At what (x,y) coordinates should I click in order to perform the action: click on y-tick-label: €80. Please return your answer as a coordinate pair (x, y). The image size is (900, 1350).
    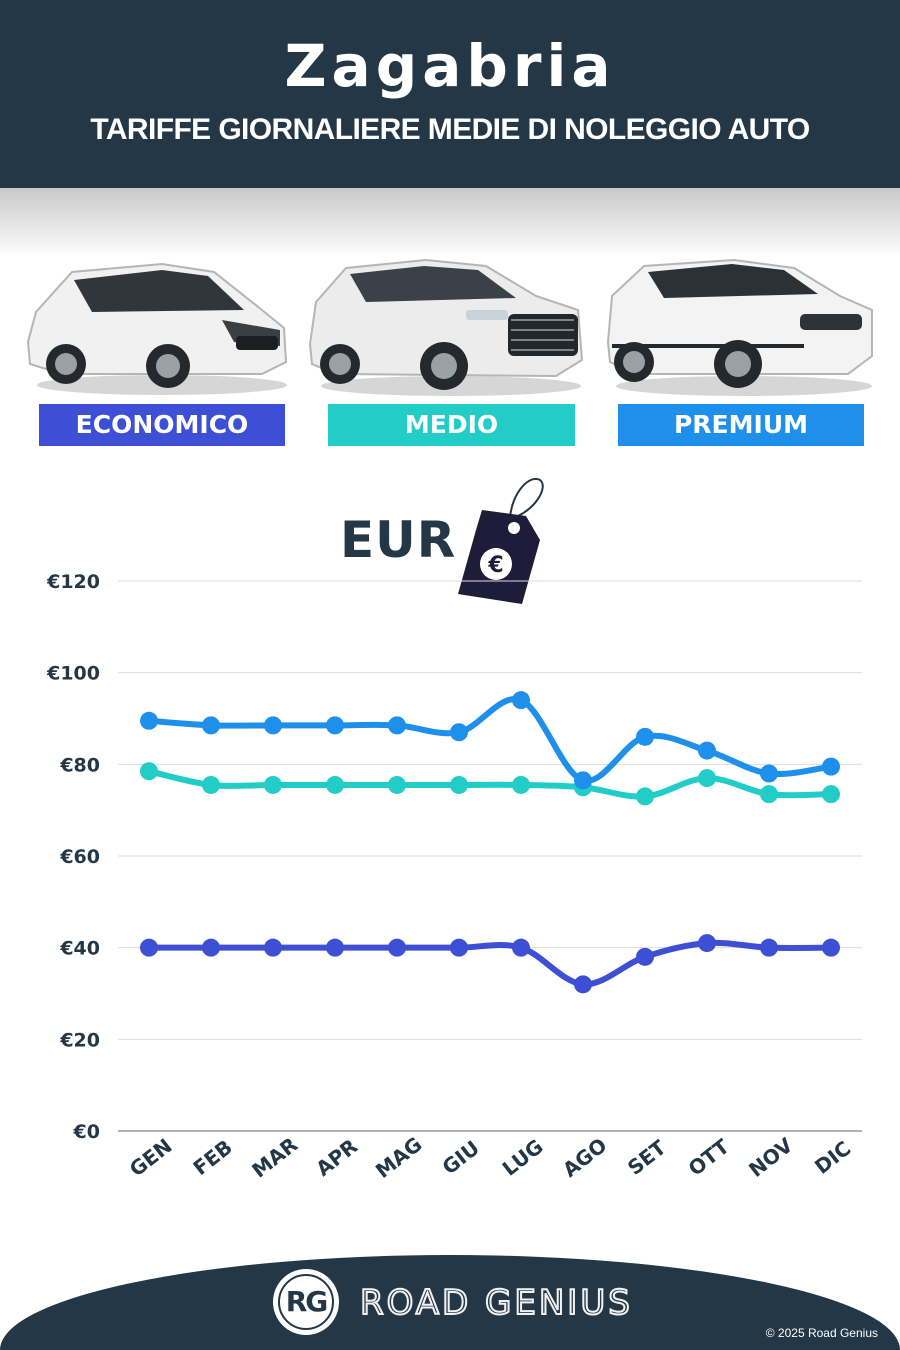
    Looking at the image, I should click on (79, 765).